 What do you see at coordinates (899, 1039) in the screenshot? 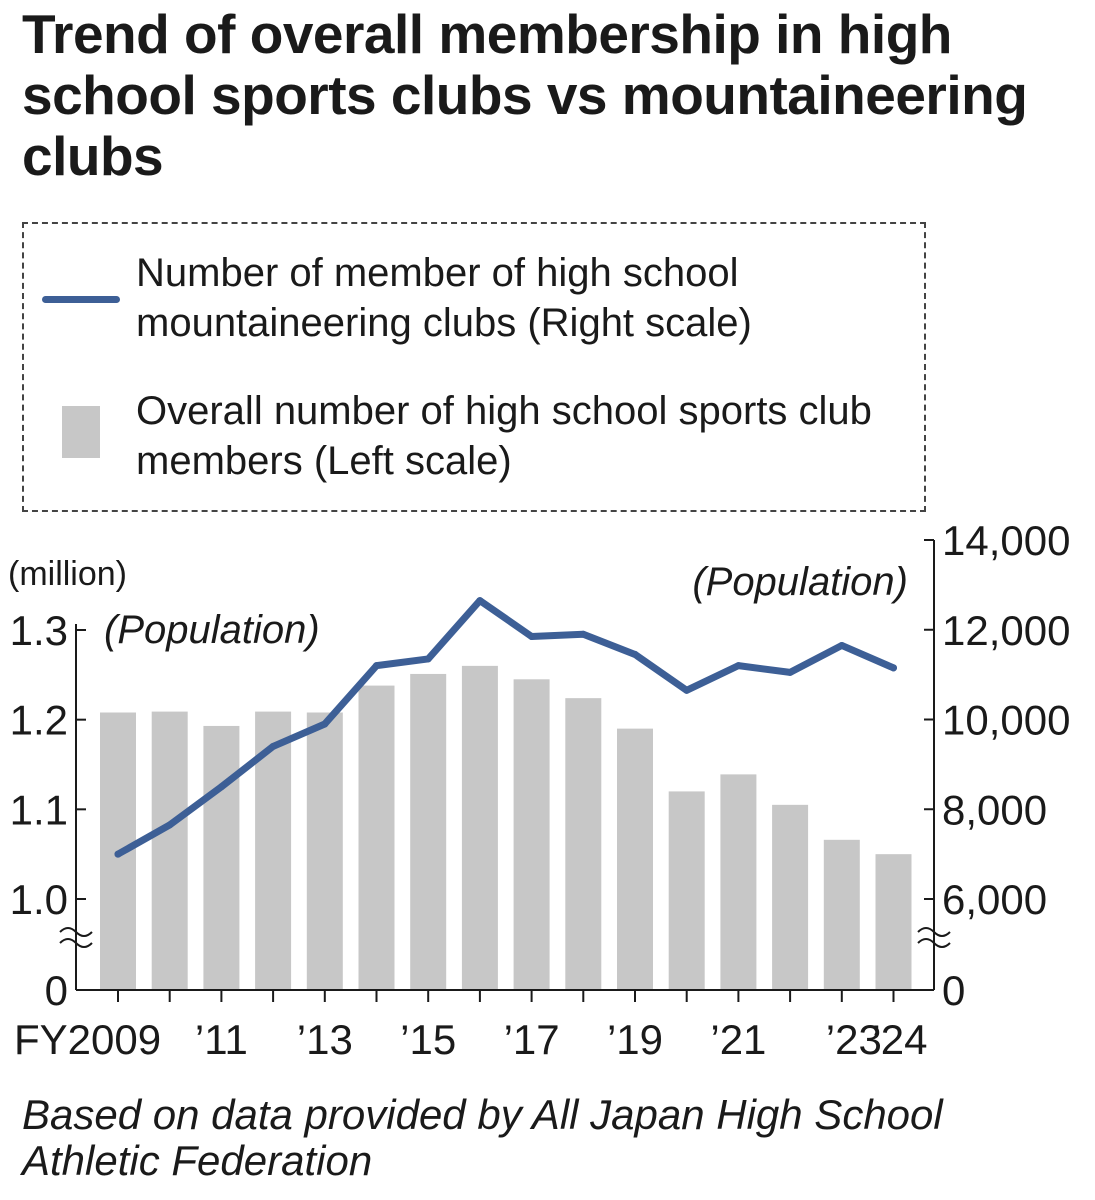
I see `x-axis-tick-label-2024: ’24` at bounding box center [899, 1039].